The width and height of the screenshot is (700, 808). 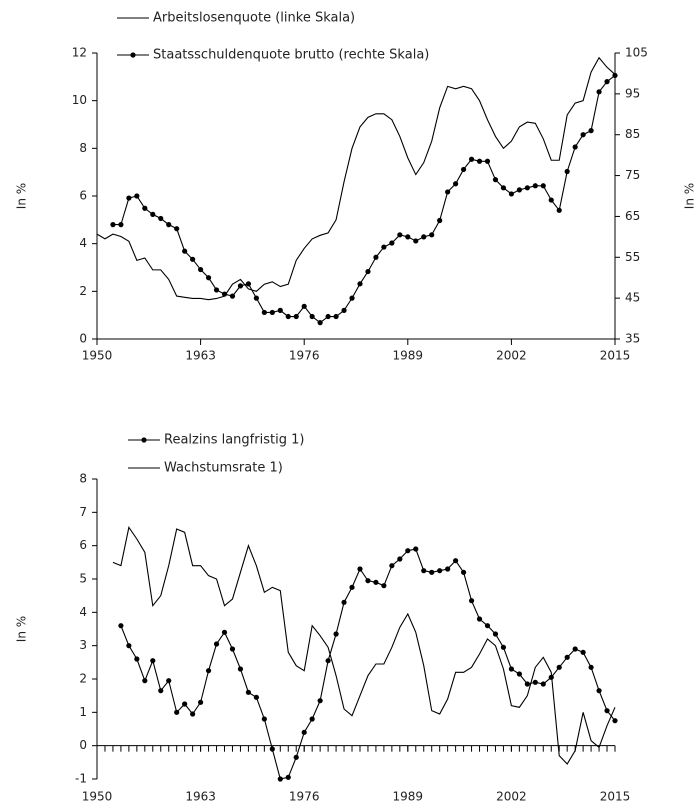 I want to click on x-tick-label: 2015, so click(x=615, y=356).